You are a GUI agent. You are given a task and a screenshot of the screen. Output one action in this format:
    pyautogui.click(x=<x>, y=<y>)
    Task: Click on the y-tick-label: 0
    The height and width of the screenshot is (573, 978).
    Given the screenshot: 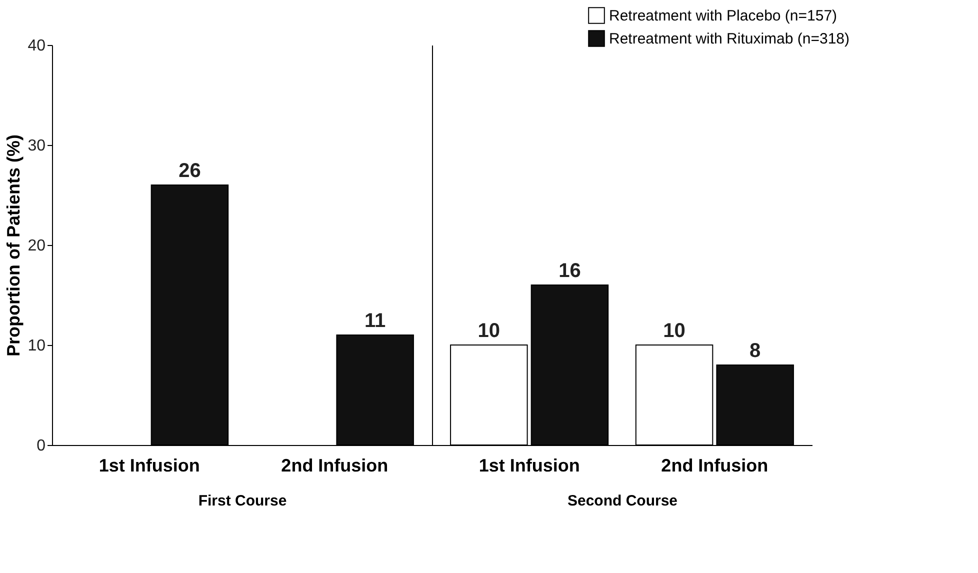 What is the action you would take?
    pyautogui.click(x=41, y=446)
    